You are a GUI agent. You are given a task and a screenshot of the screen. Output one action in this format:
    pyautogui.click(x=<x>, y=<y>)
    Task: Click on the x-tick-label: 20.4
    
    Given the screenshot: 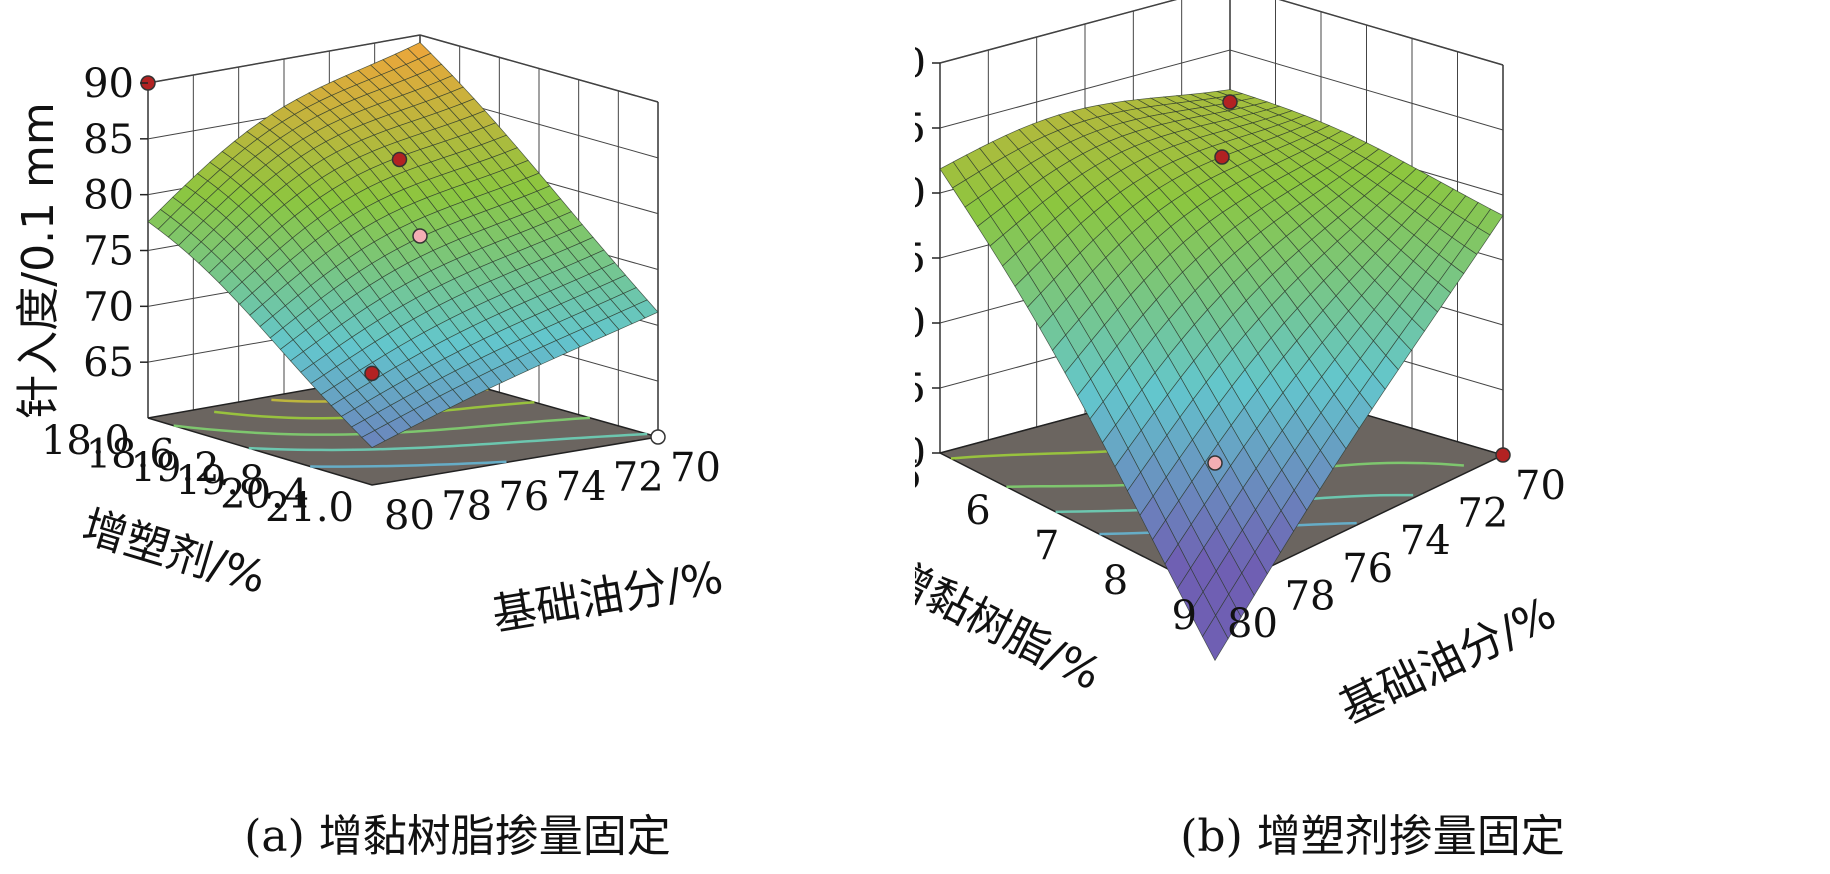 What is the action you would take?
    pyautogui.click(x=264, y=495)
    